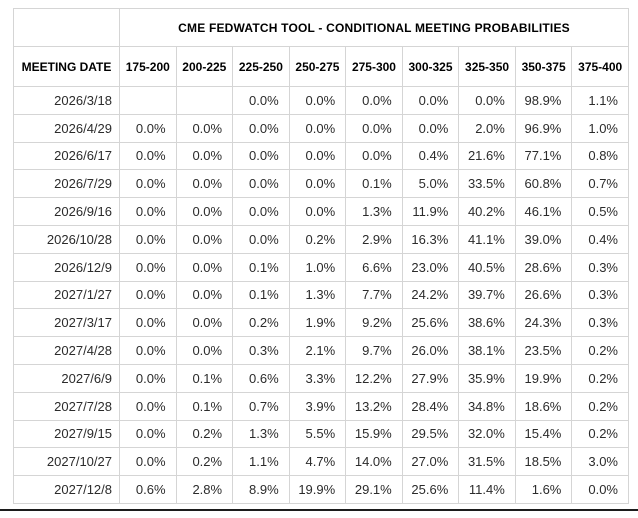  Describe the element at coordinates (430, 66) in the screenshot. I see `rate-range-header: 300-325` at that location.